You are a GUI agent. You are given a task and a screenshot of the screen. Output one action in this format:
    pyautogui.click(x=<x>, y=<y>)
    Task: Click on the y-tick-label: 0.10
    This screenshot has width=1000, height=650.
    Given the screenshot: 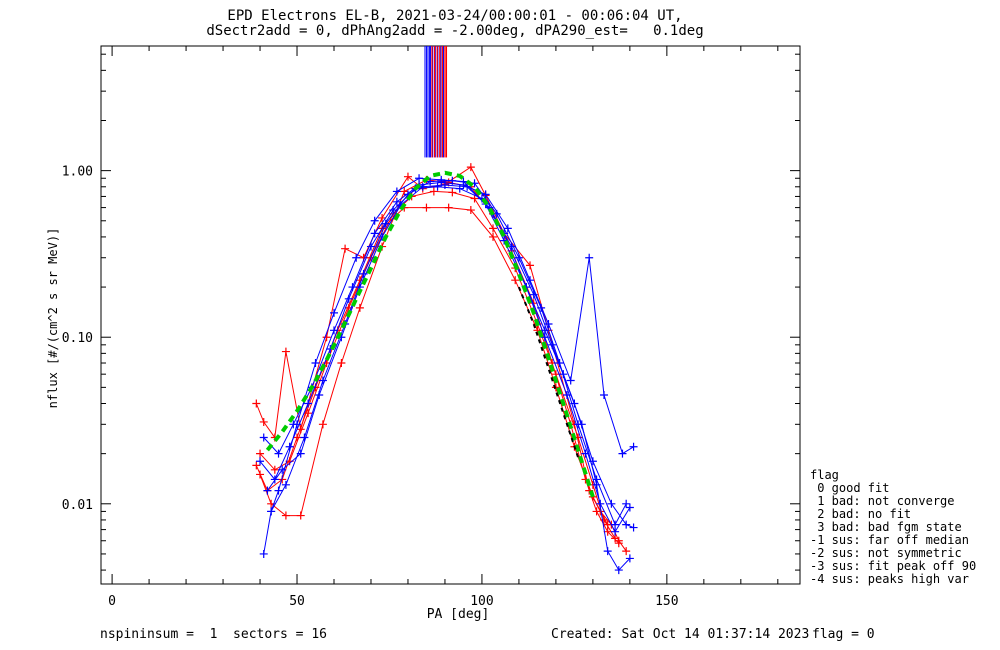 What is the action you would take?
    pyautogui.click(x=77, y=338)
    